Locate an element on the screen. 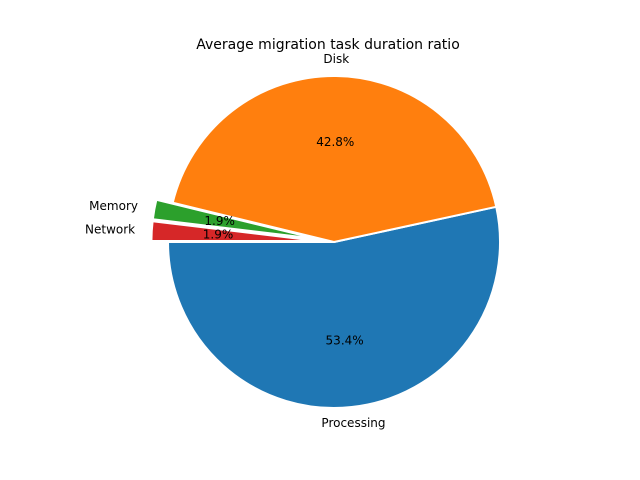 This screenshot has height=480, width=640. slice-label-disk: Disk is located at coordinates (336, 59).